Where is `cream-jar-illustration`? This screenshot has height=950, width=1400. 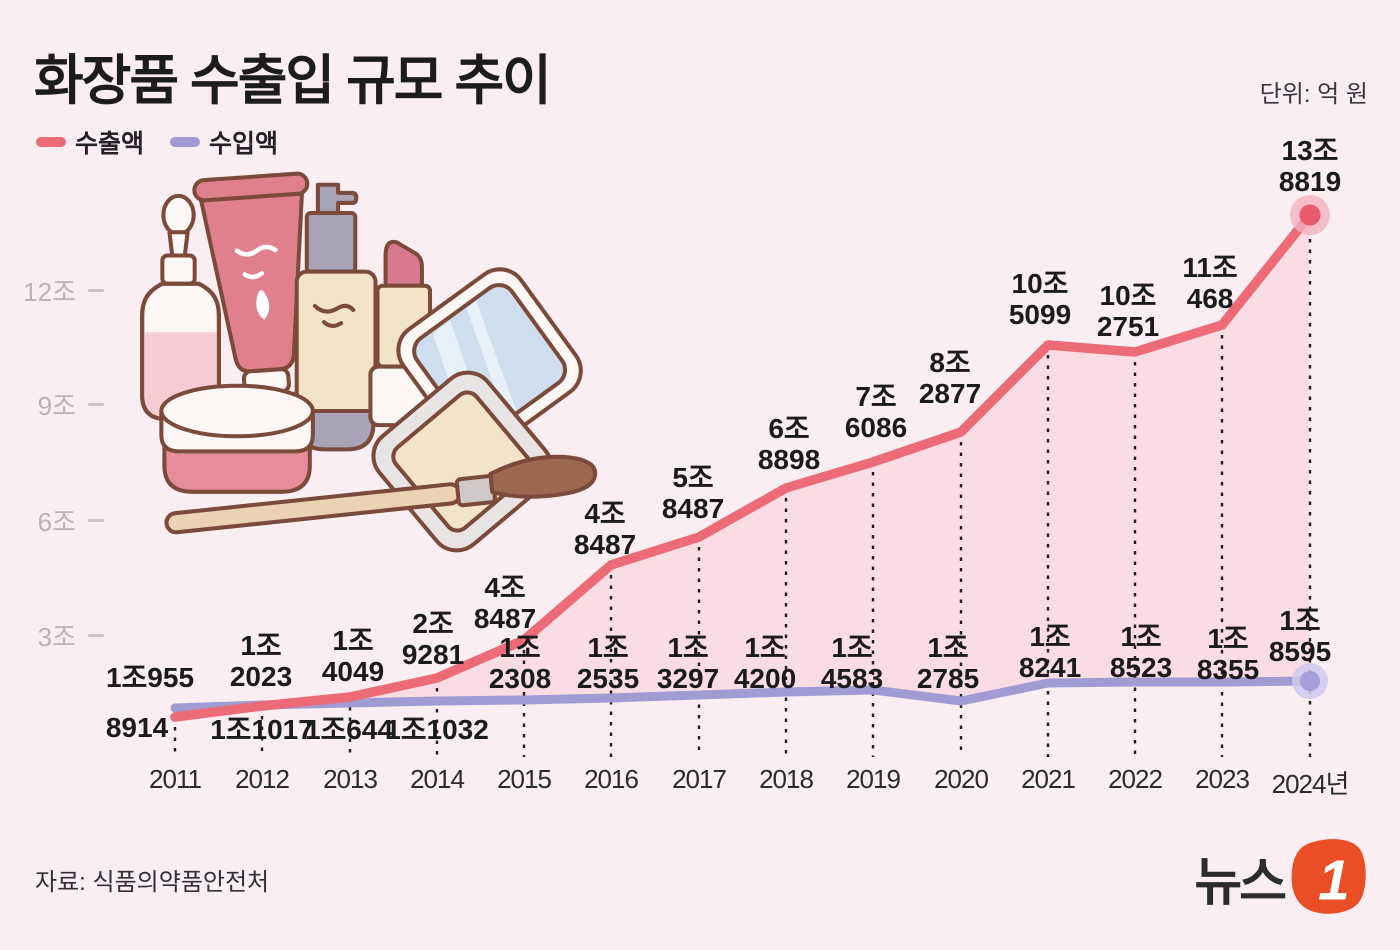
cream-jar-illustration is located at coordinates (237, 438).